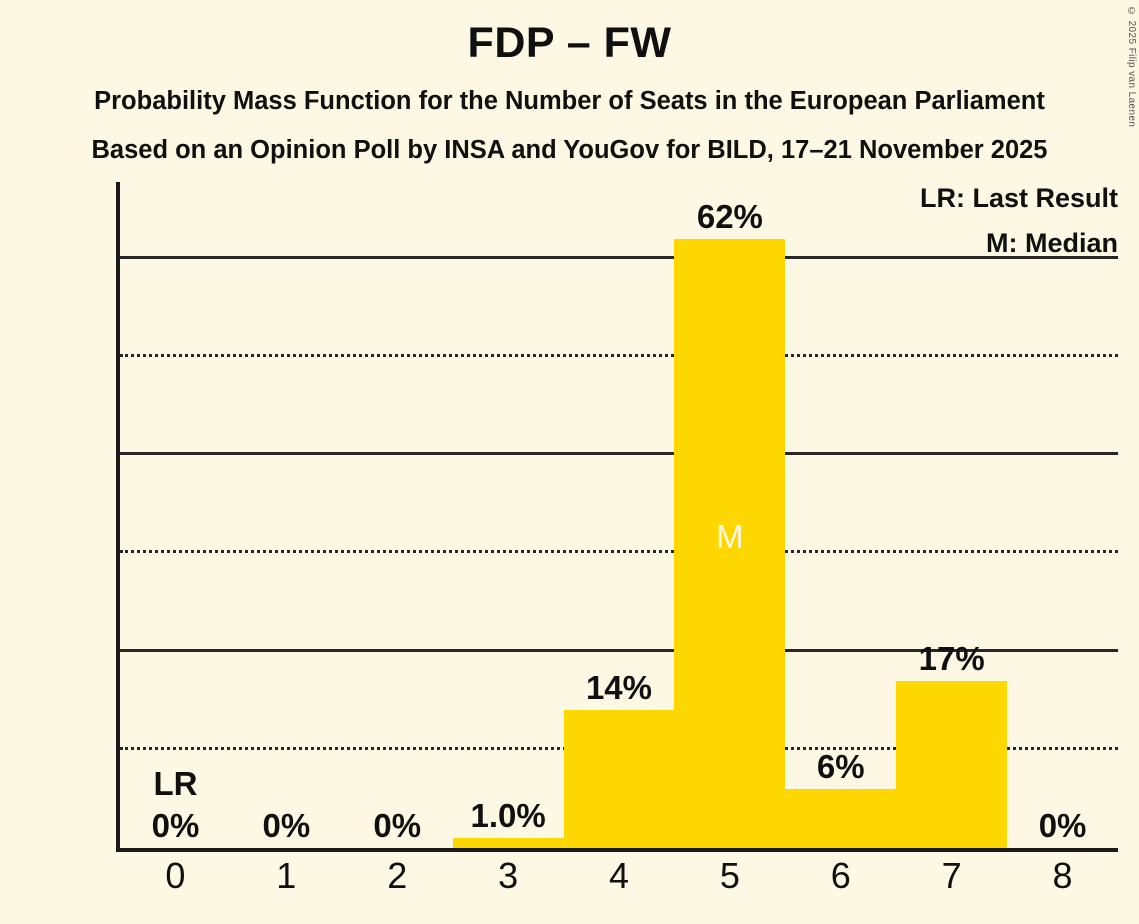 This screenshot has height=924, width=1139. What do you see at coordinates (619, 515) in the screenshot?
I see `bar-slot-4: 14%` at bounding box center [619, 515].